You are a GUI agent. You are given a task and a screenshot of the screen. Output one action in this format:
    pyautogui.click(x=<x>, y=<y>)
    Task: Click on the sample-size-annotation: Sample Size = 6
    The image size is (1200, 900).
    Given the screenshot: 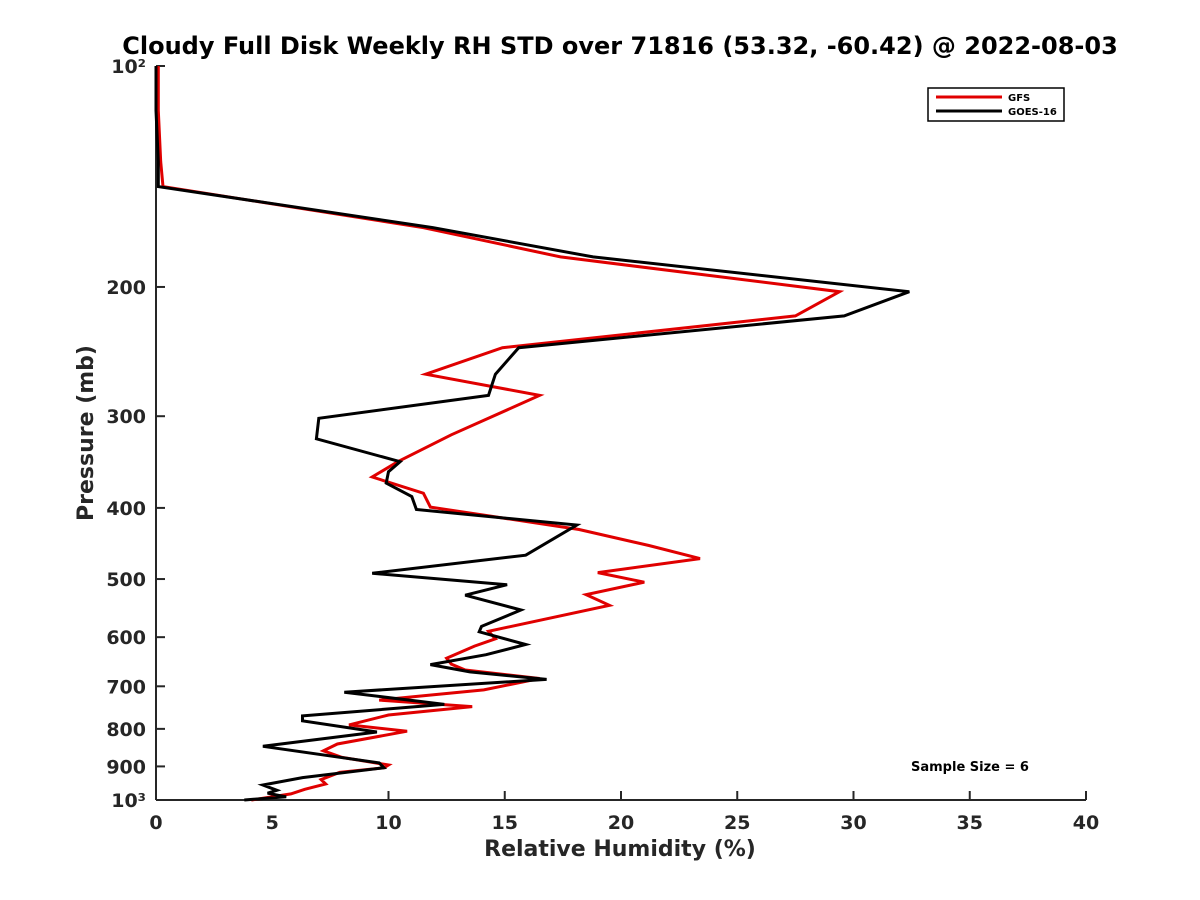 What is the action you would take?
    pyautogui.click(x=970, y=767)
    